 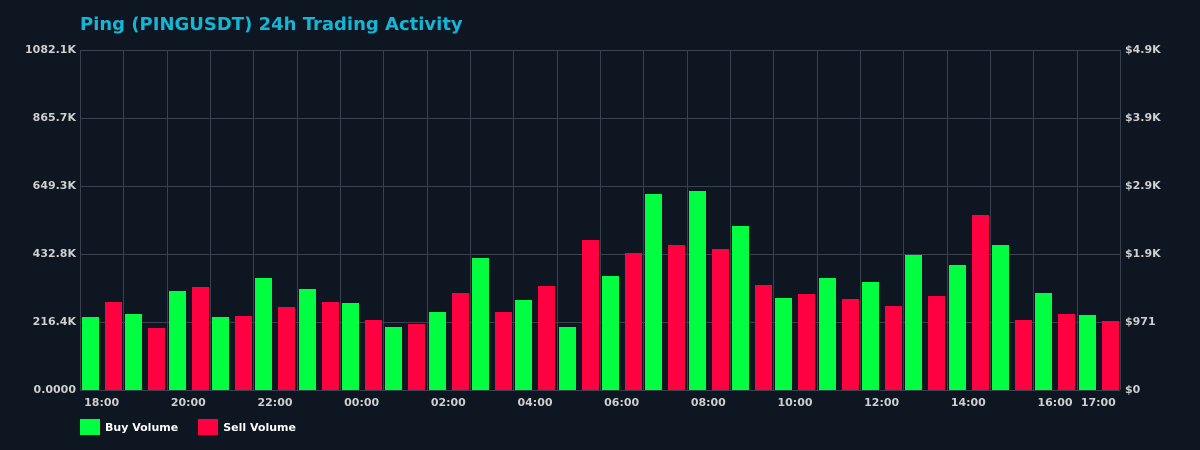 What do you see at coordinates (1133, 389) in the screenshot?
I see `right-axis-tick: $0` at bounding box center [1133, 389].